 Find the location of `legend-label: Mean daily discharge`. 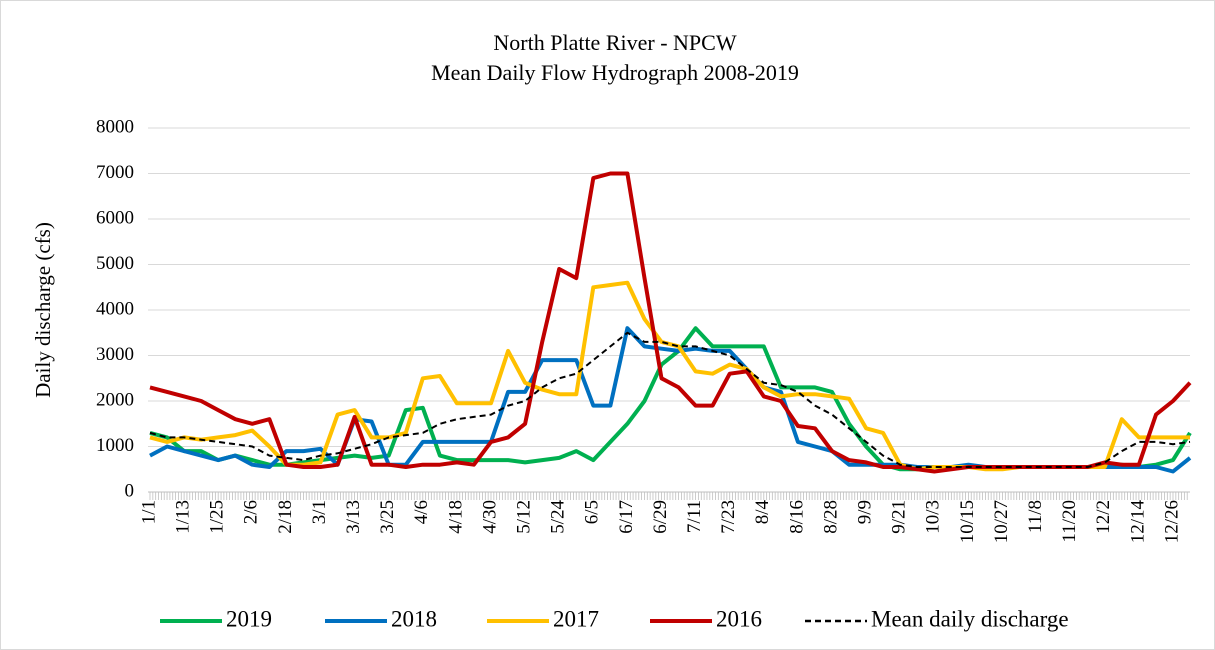

legend-label: Mean daily discharge is located at coordinates (970, 618).